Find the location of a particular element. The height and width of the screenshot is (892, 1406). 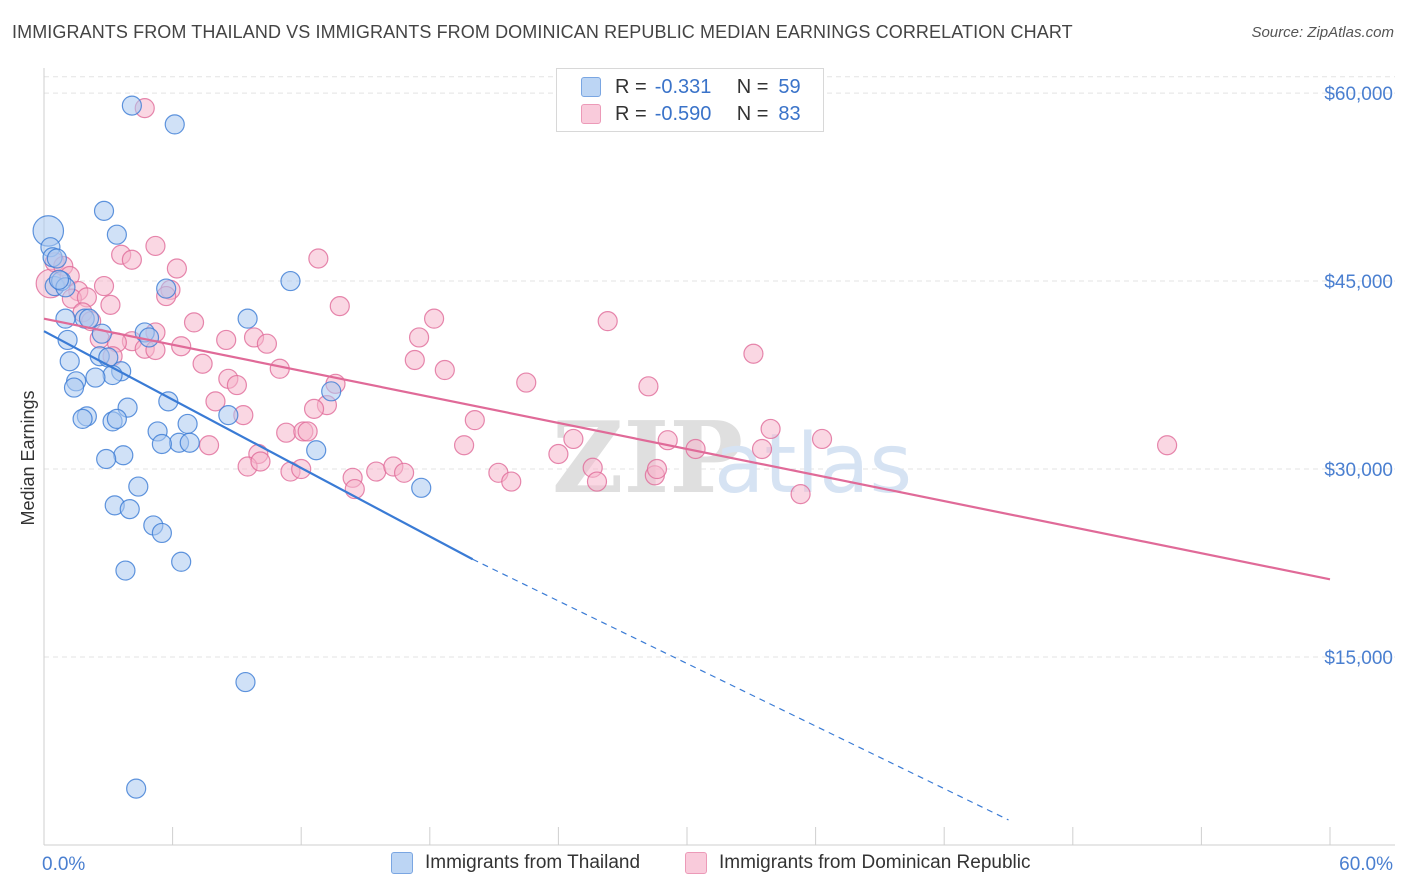

y-tick-label: $45,000 is located at coordinates (1358, 282).